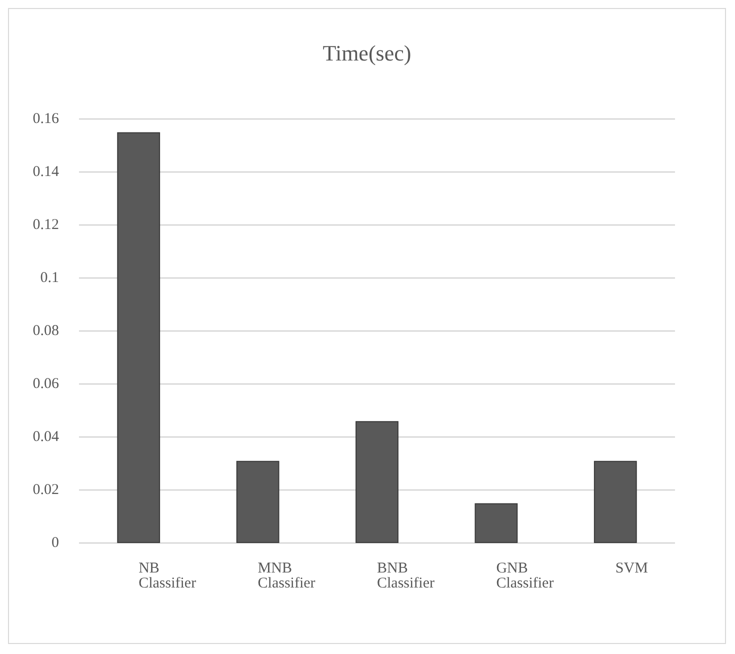  Describe the element at coordinates (49, 278) in the screenshot. I see `y-tick-label: 0.1` at that location.